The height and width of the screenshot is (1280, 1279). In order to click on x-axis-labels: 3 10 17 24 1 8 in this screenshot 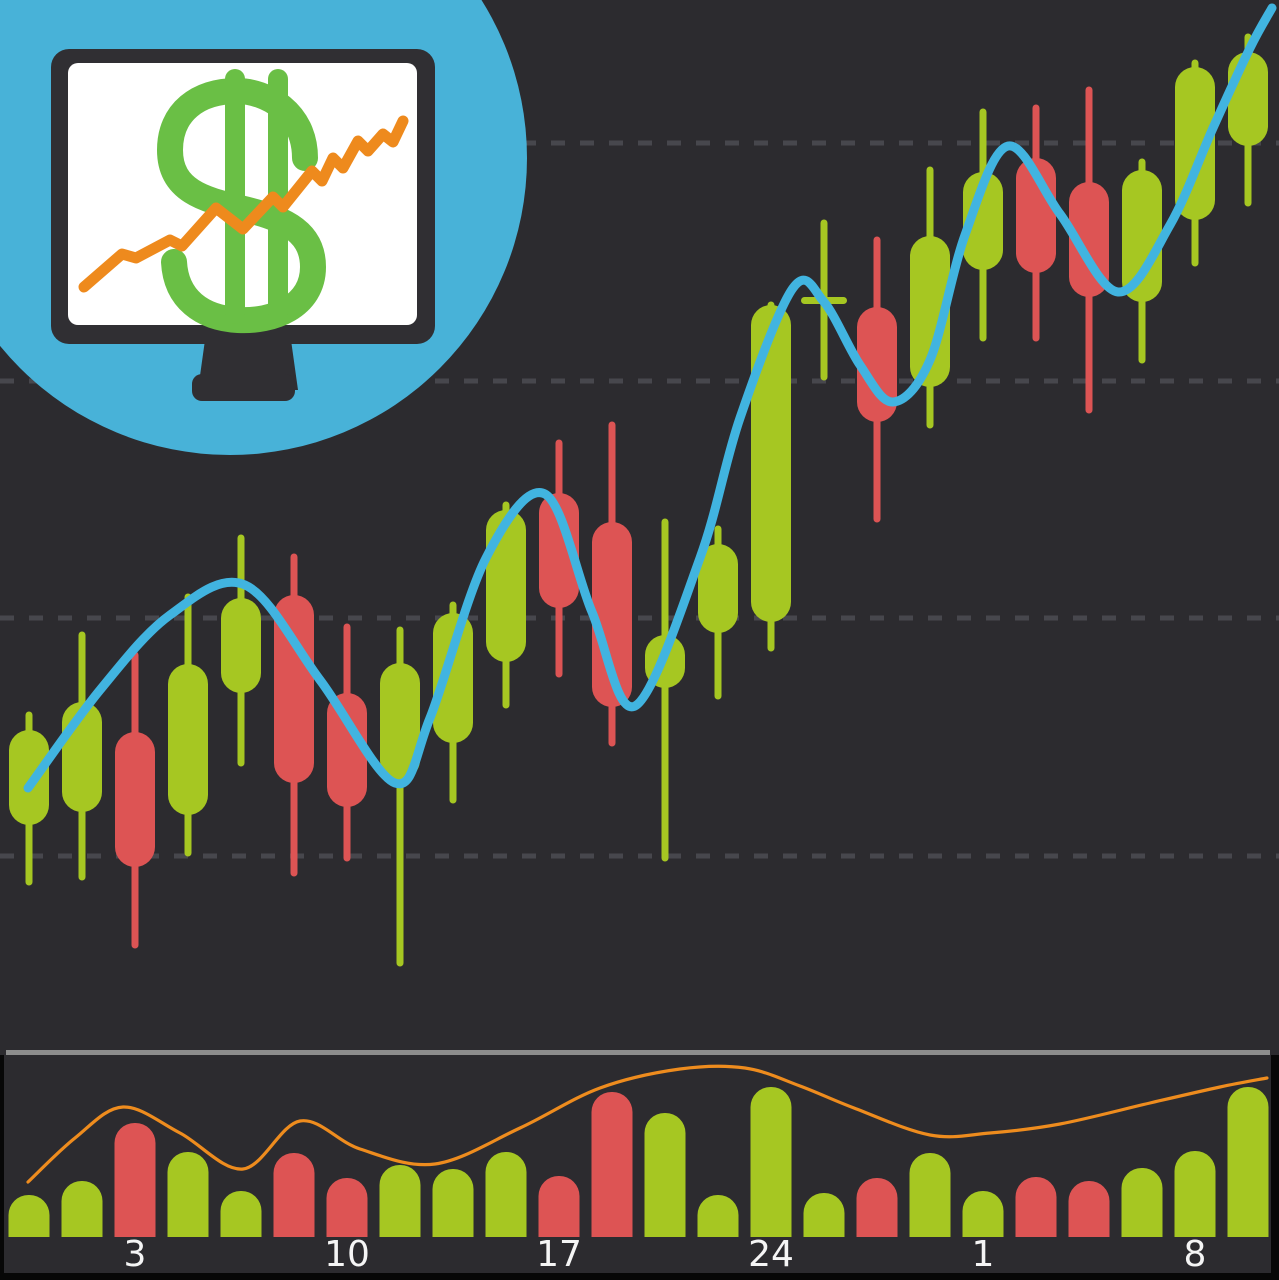, I will do `click(665, 1254)`.